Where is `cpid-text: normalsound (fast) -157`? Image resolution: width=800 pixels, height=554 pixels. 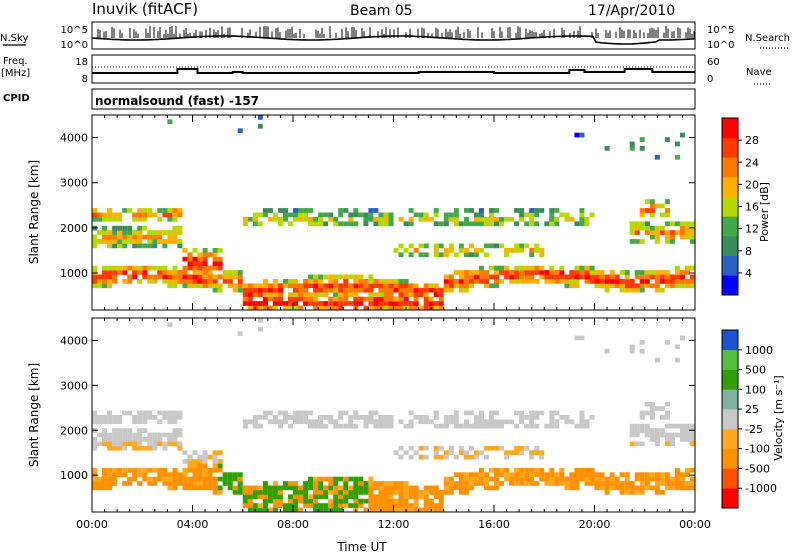
cpid-text: normalsound (fast) -157 is located at coordinates (177, 101).